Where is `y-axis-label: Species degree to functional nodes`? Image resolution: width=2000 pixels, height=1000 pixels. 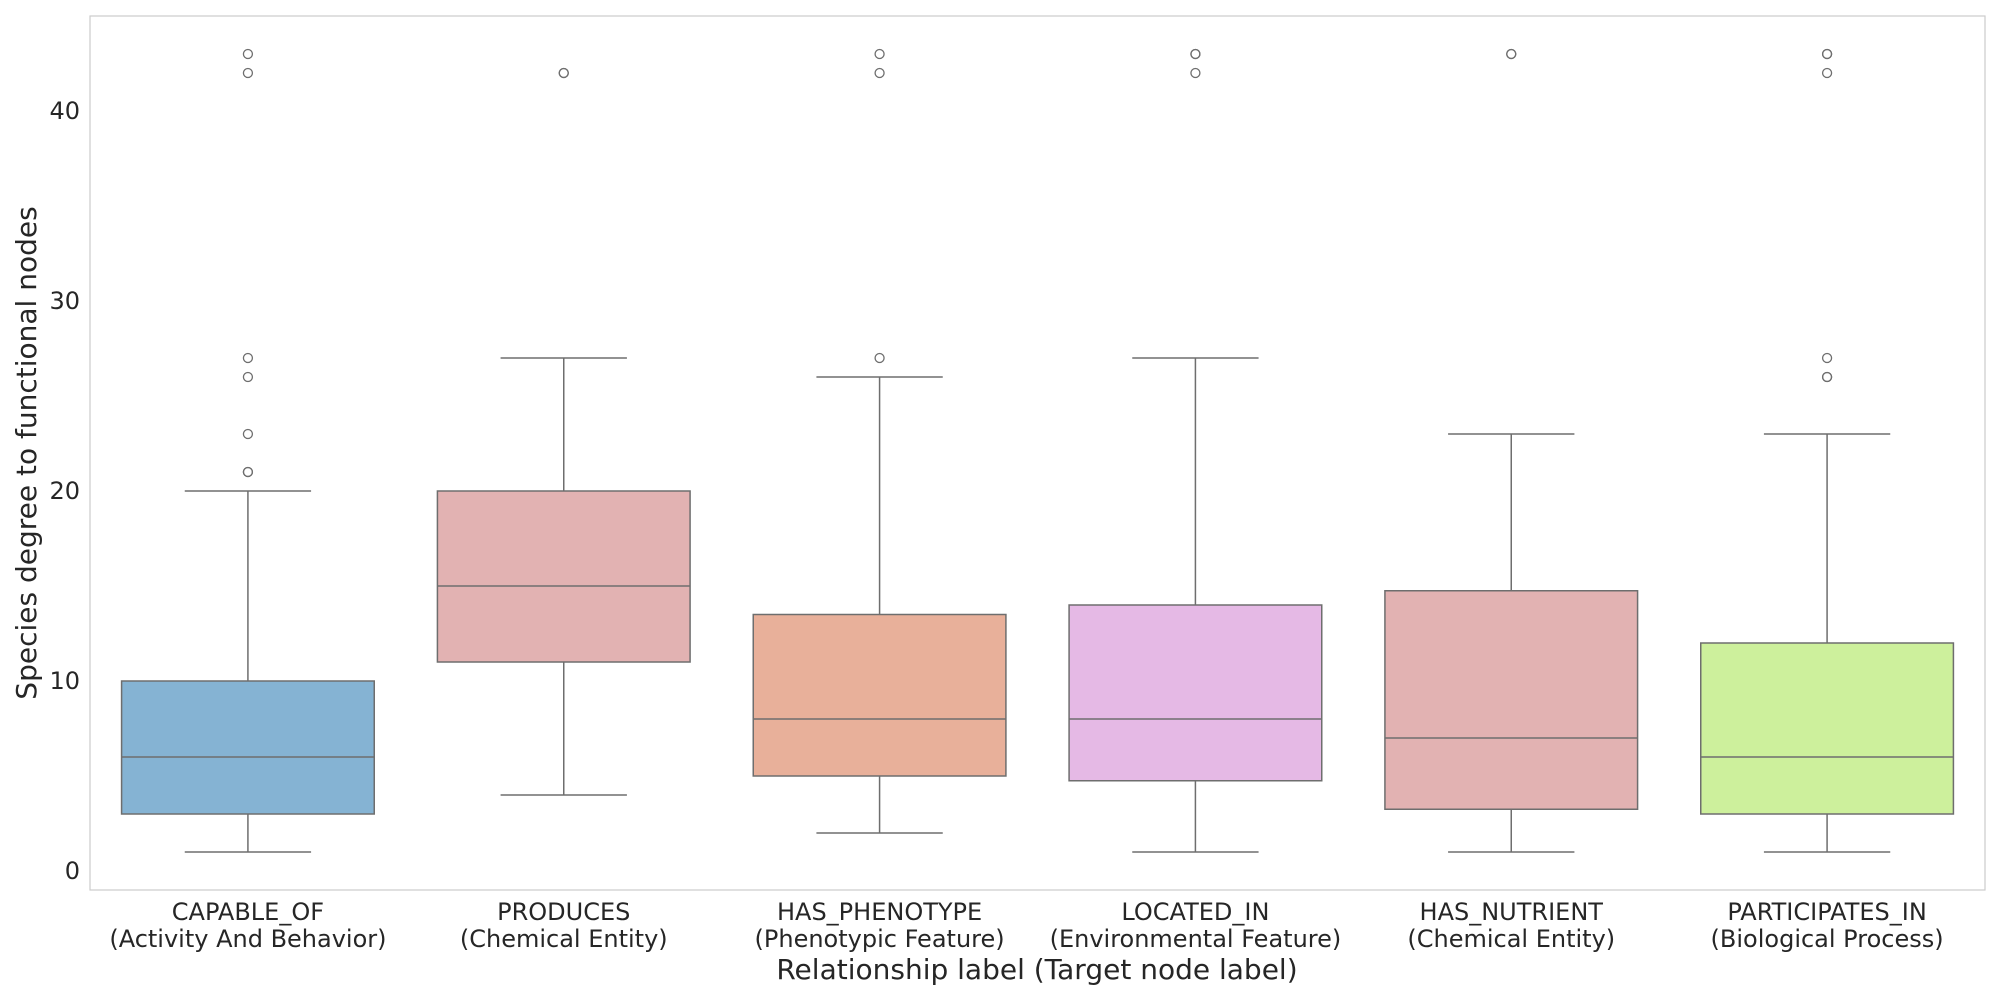 y-axis-label: Species degree to functional nodes is located at coordinates (26, 452).